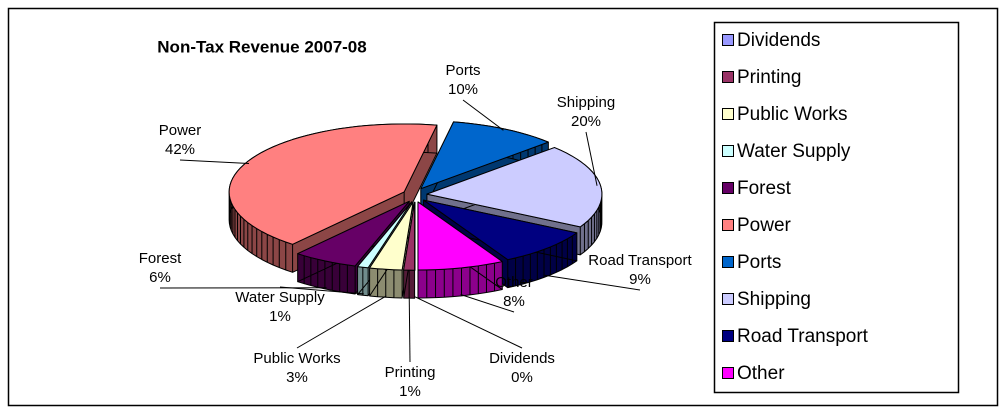  I want to click on data-label-name: Dividends, so click(522, 358).